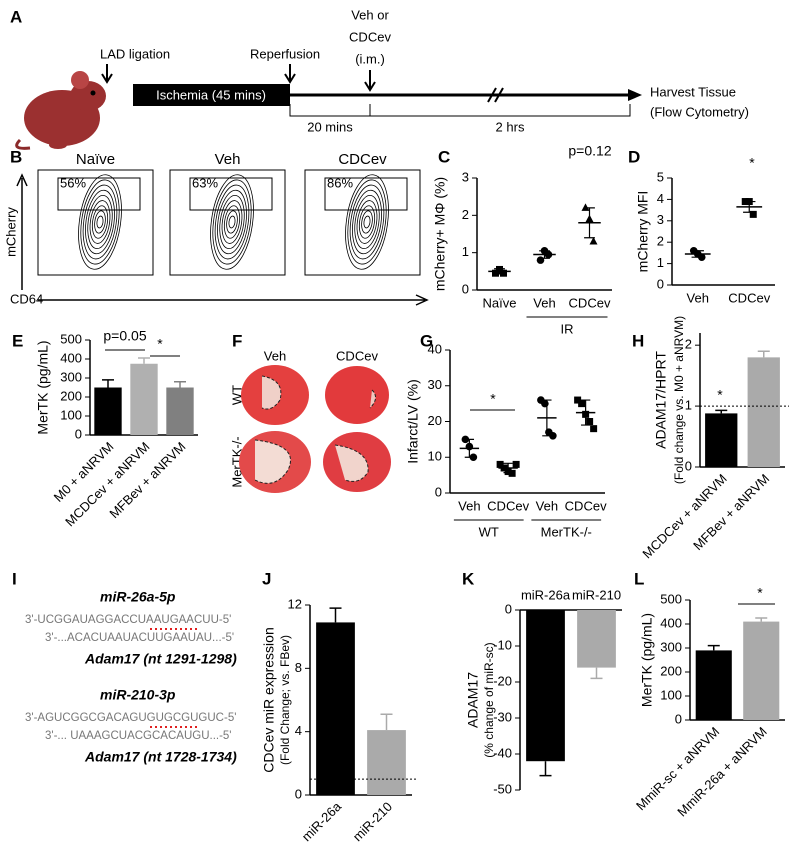 The width and height of the screenshot is (800, 850). I want to click on treatment-label: CDCev, so click(370, 36).